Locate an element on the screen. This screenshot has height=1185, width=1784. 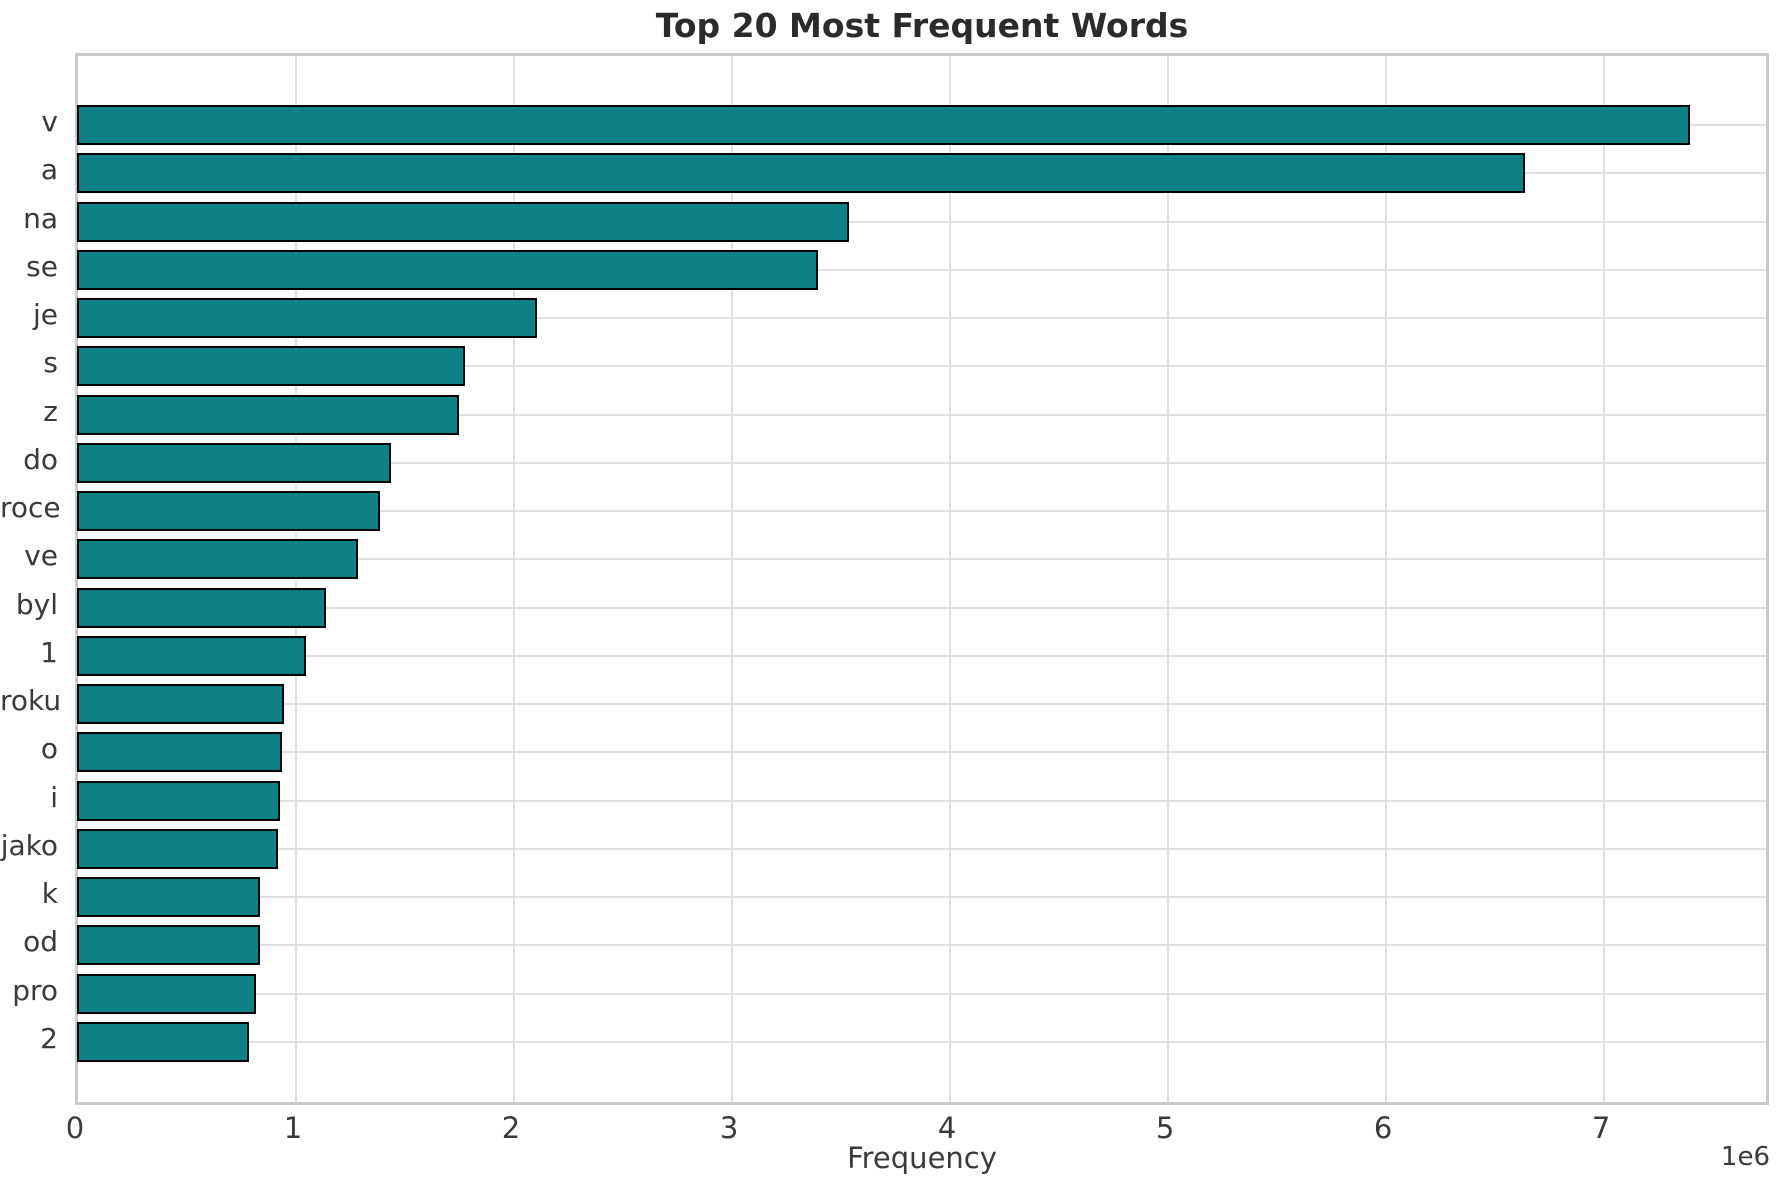
axis-offset-label: 1e6 is located at coordinates (1745, 1157).